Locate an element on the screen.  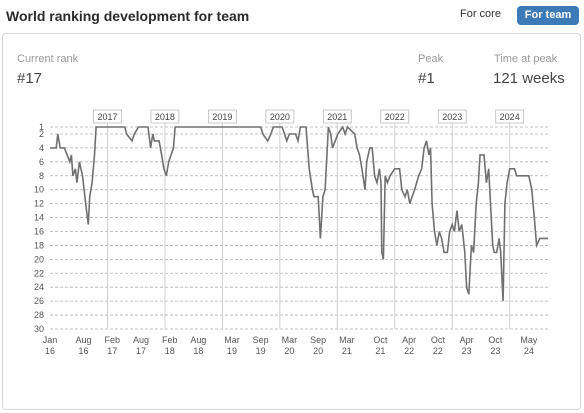
year-label: 2022 is located at coordinates (395, 117).